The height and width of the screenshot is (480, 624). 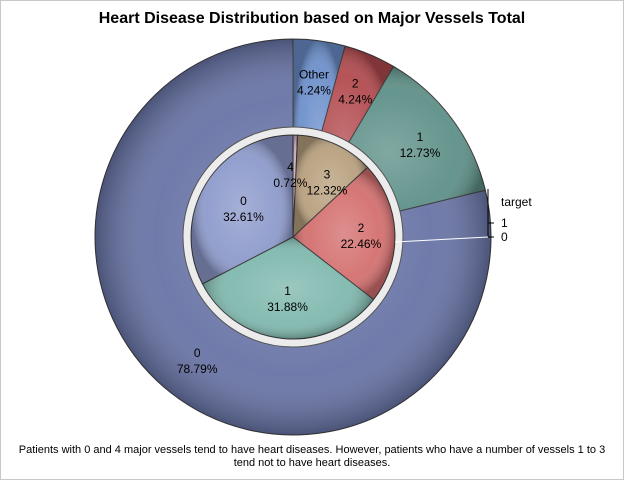 What do you see at coordinates (361, 244) in the screenshot?
I see `inner-value-2: 22.46%` at bounding box center [361, 244].